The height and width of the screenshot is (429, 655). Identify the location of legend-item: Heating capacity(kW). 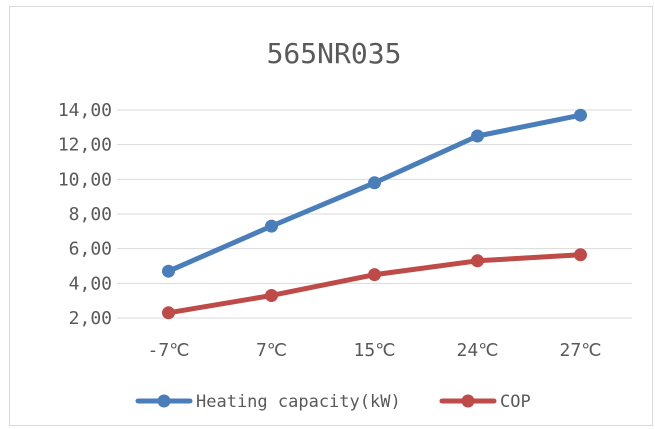
(268, 402).